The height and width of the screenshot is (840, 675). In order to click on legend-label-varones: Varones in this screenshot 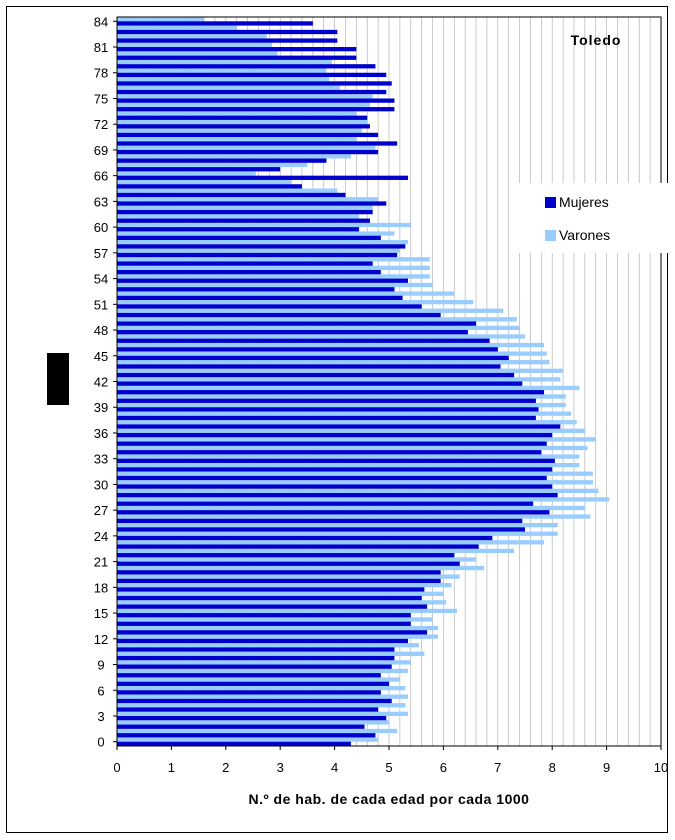, I will do `click(584, 235)`.